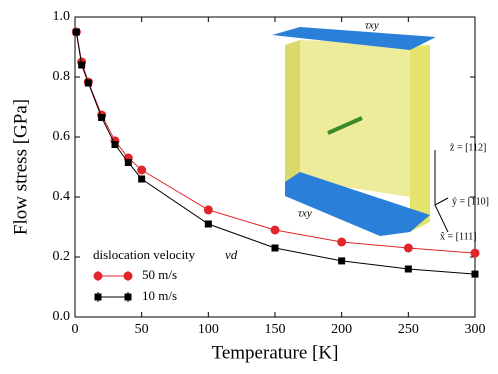  Describe the element at coordinates (75, 329) in the screenshot. I see `x-tick-label: 0` at that location.